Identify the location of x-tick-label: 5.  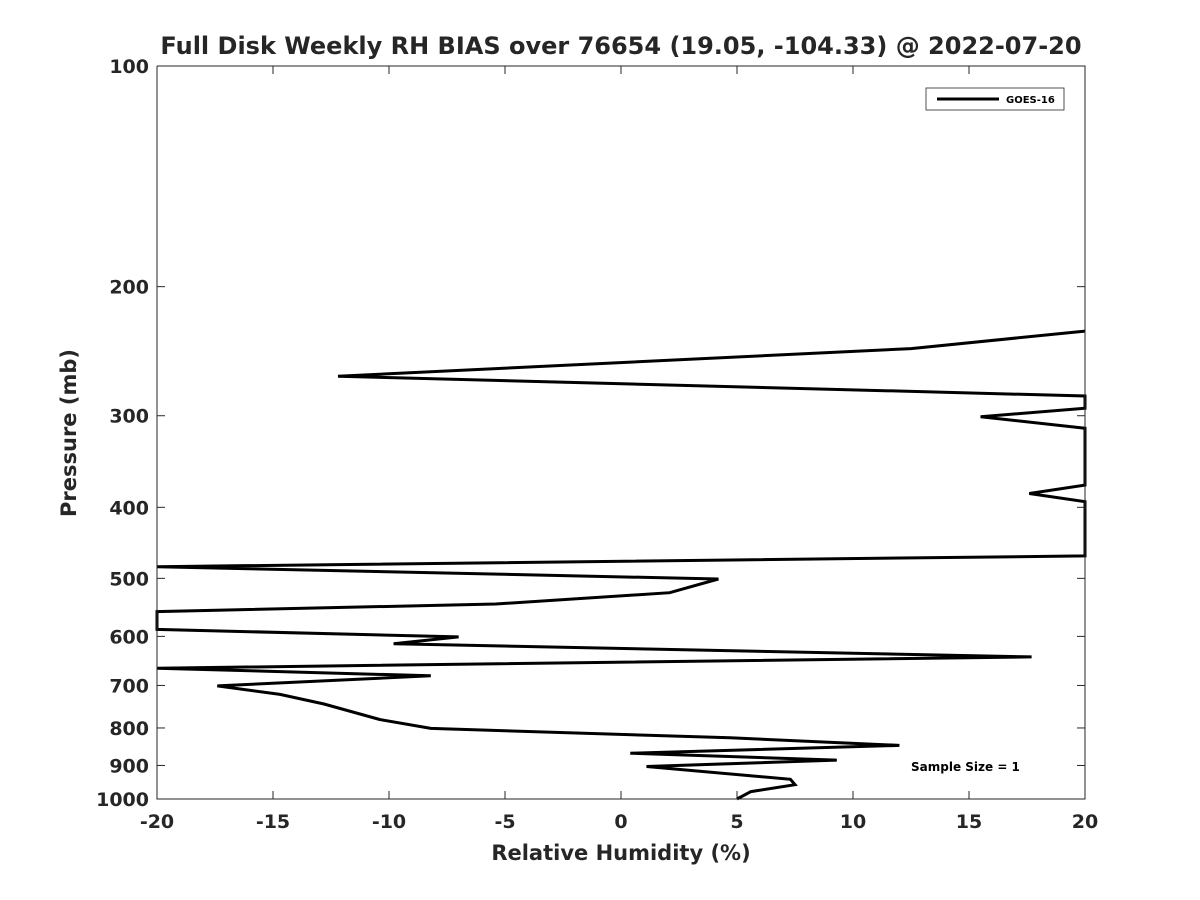
(736, 822).